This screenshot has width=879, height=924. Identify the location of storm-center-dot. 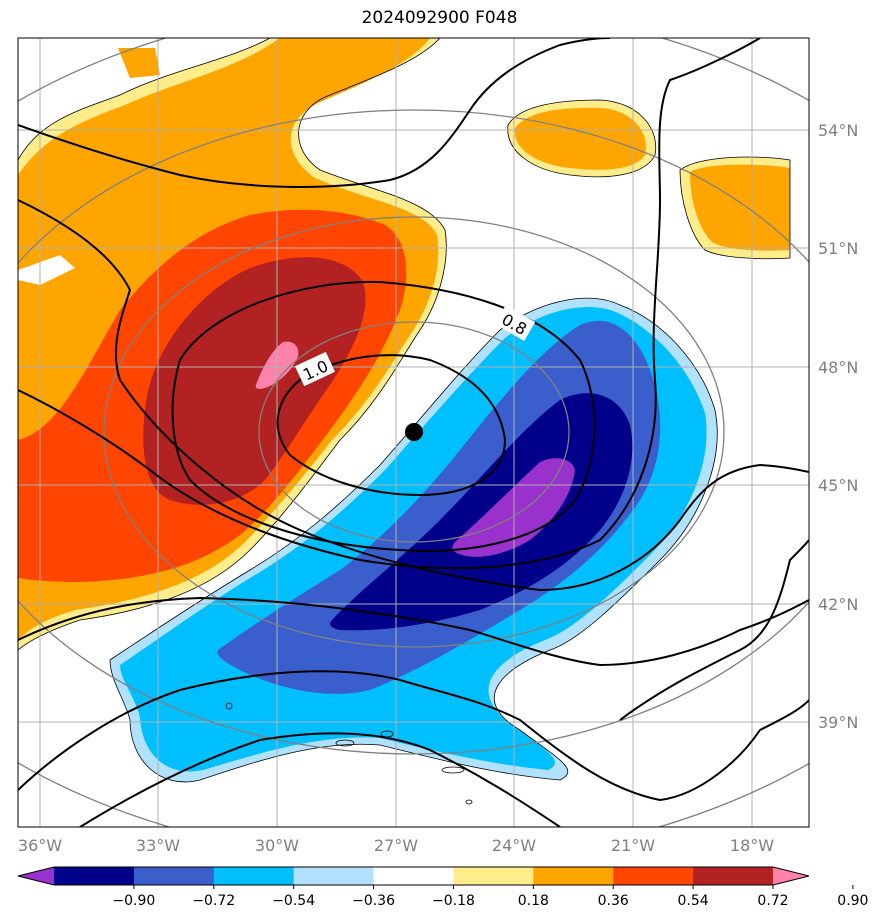
(414, 432).